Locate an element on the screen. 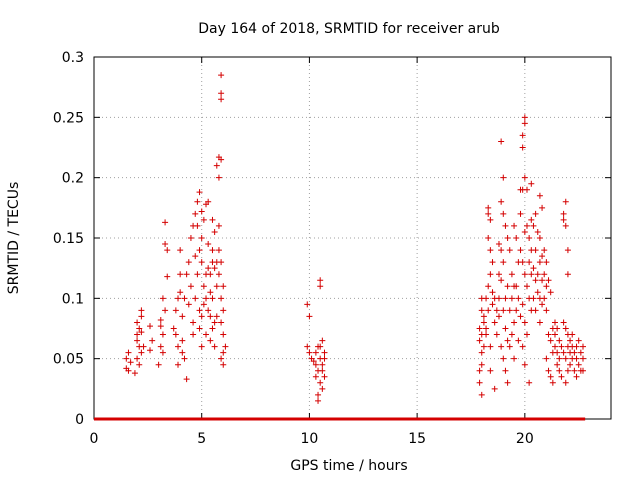 The height and width of the screenshot is (480, 640). y-tick-label: 0 is located at coordinates (79, 420).